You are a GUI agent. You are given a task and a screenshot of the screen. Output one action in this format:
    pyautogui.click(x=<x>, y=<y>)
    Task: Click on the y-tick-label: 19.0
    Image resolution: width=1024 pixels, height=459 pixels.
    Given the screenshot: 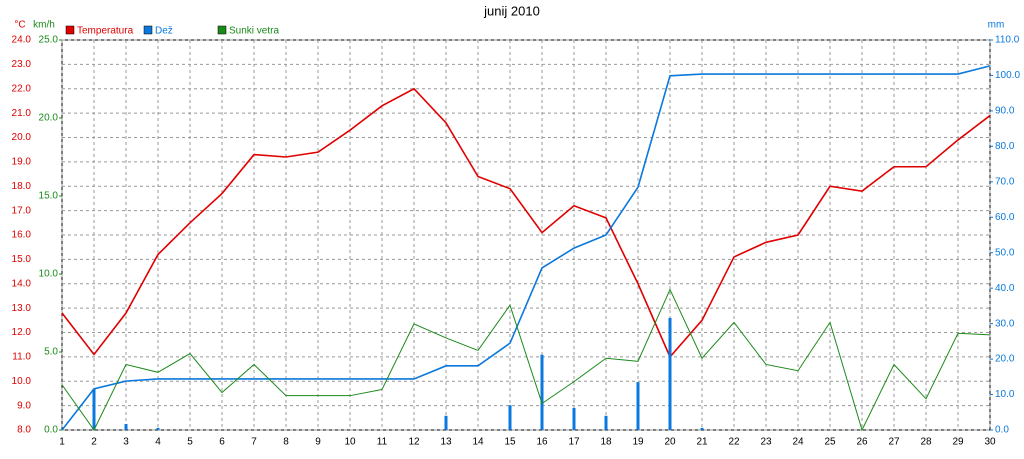 What is the action you would take?
    pyautogui.click(x=22, y=162)
    